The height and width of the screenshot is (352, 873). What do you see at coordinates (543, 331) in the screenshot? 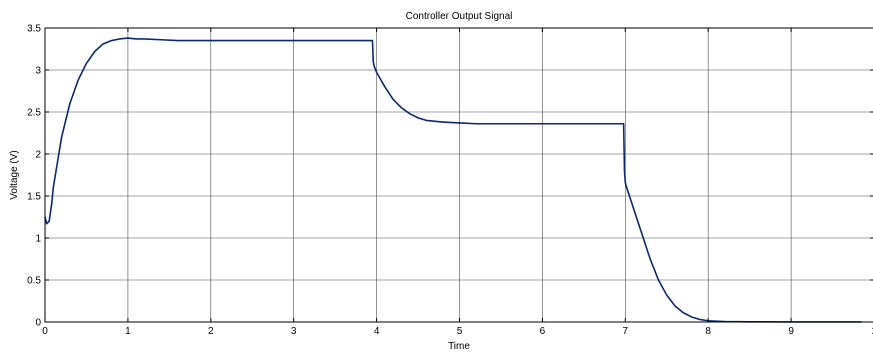
I see `x-tick-label: 6` at bounding box center [543, 331].